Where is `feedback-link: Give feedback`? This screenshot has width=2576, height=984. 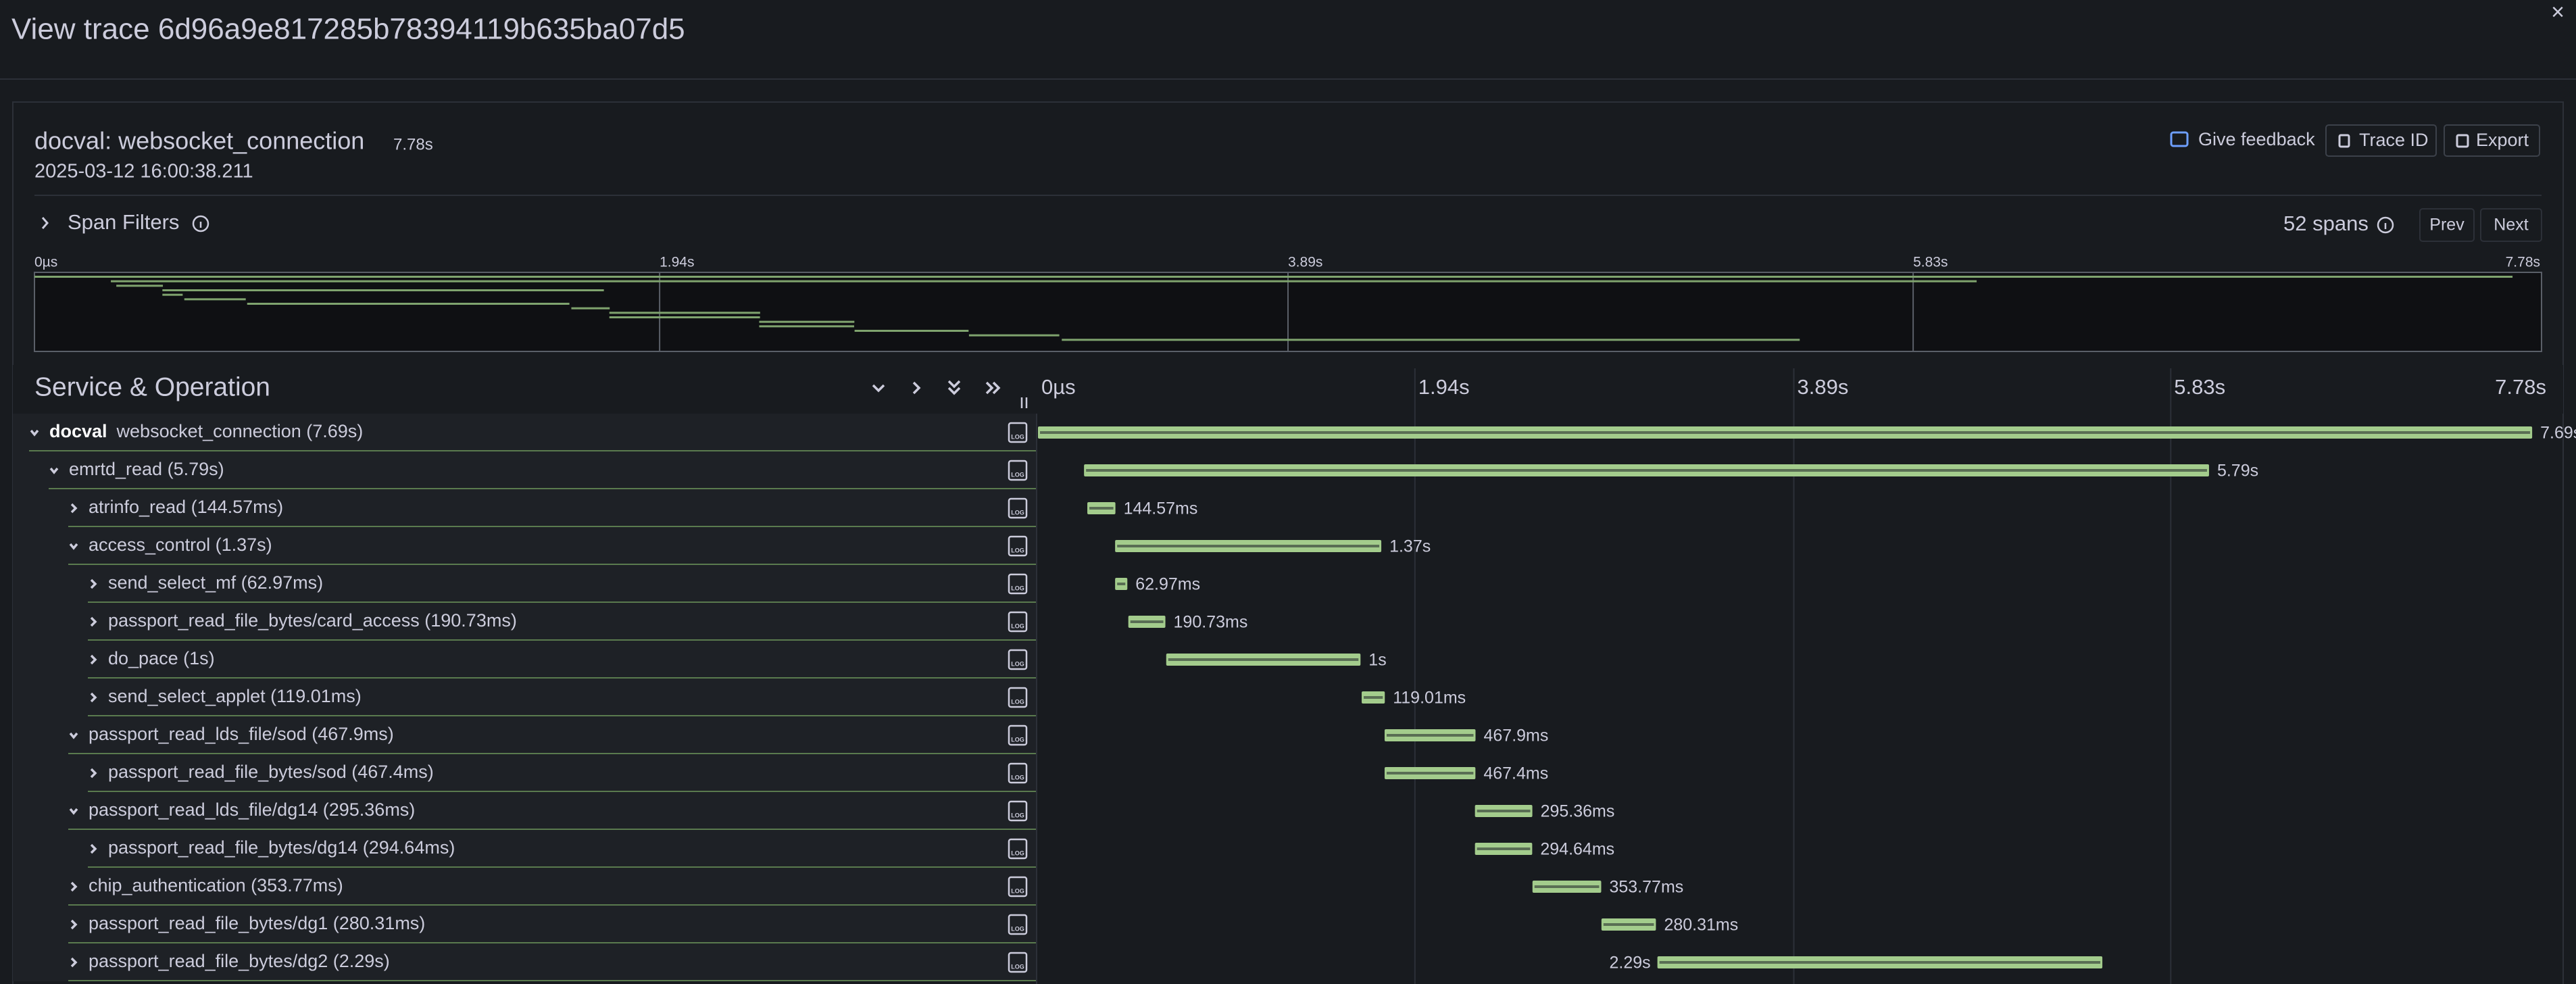 feedback-link: Give feedback is located at coordinates (2243, 139).